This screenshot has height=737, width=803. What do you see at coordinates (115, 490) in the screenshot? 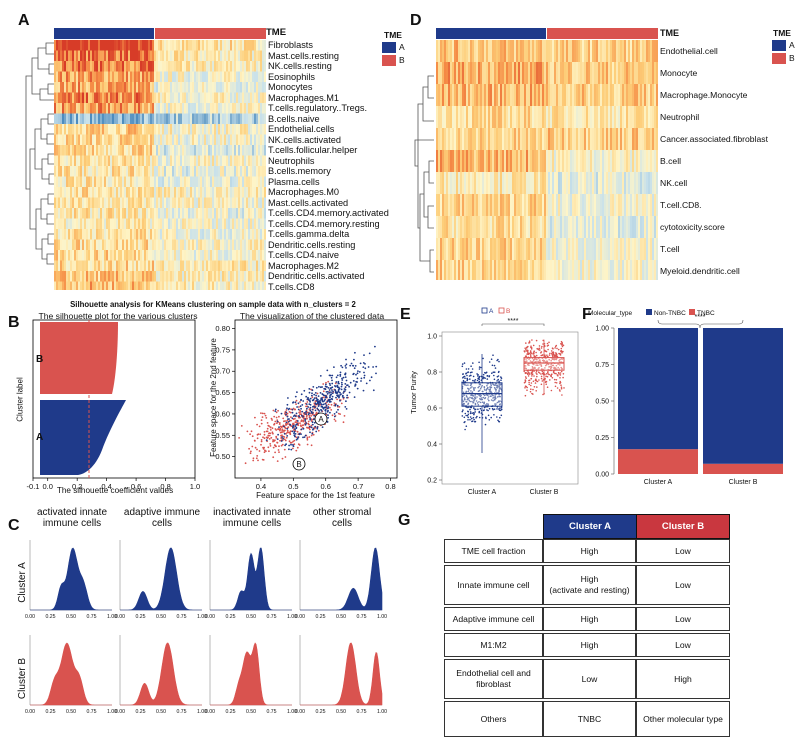
I see `silhouette-left-xlabel: The silhouette coefficient values` at bounding box center [115, 490].